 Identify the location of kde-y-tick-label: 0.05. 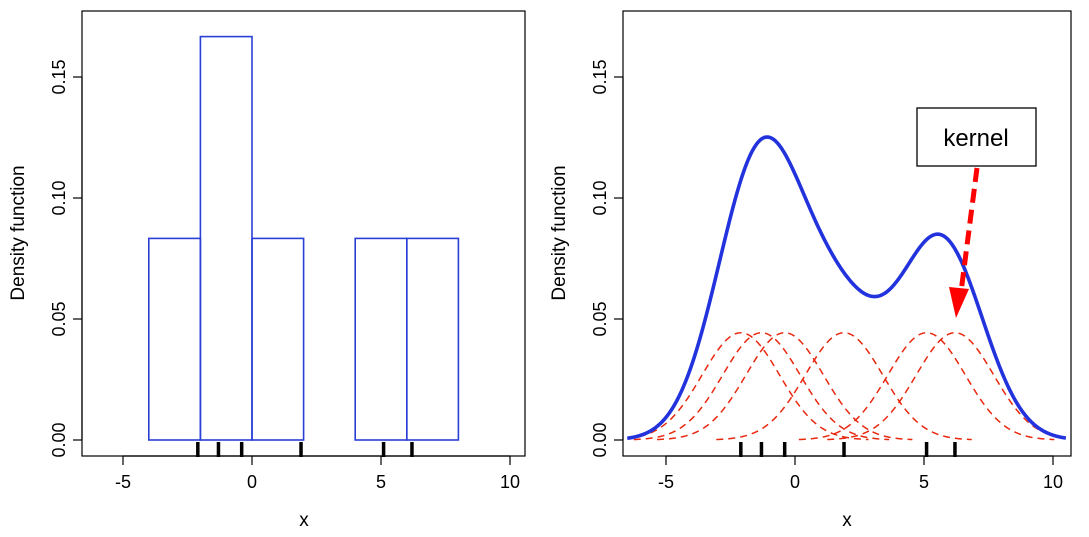
(600, 318).